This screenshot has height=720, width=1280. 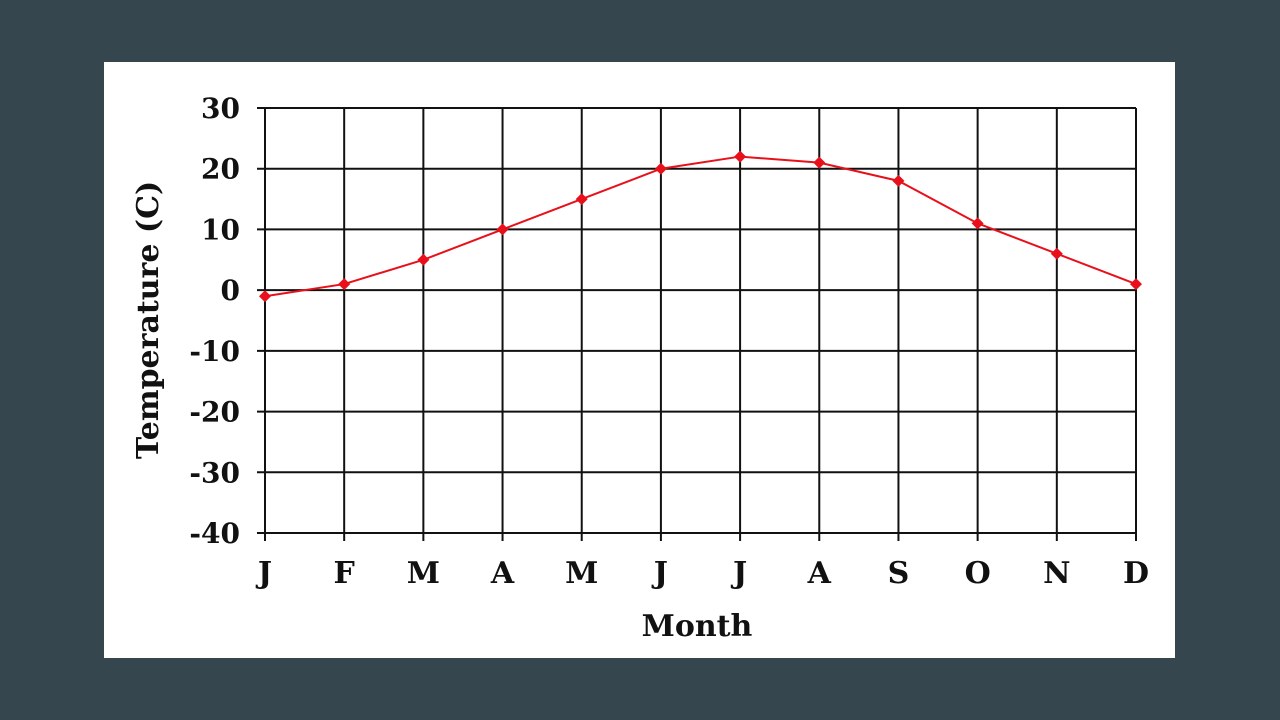 What do you see at coordinates (214, 321) in the screenshot?
I see `y-tick-labels: 30 20 10 0 -10 -20 -30 -40` at bounding box center [214, 321].